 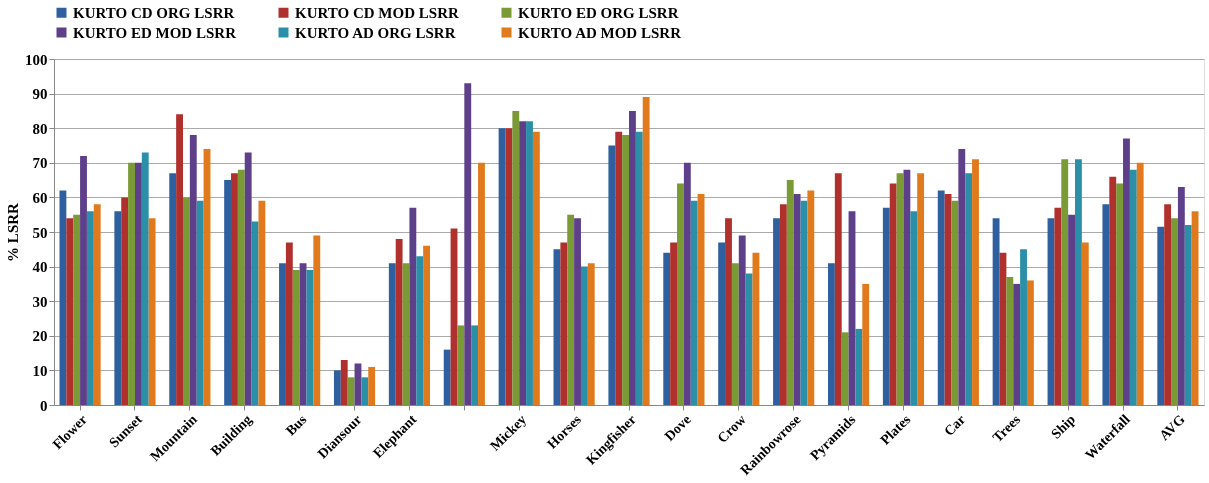 What do you see at coordinates (13, 232) in the screenshot?
I see `y-axis-title: % LSRR` at bounding box center [13, 232].